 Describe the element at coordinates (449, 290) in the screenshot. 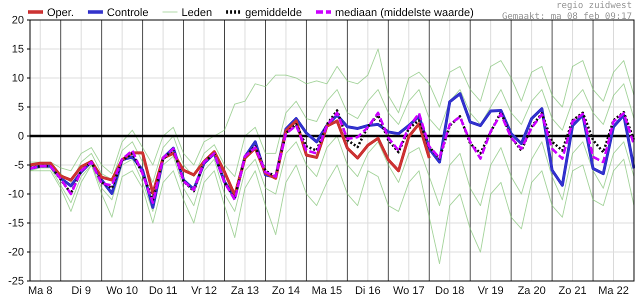

I see `x-tick-label: Do 18` at that location.